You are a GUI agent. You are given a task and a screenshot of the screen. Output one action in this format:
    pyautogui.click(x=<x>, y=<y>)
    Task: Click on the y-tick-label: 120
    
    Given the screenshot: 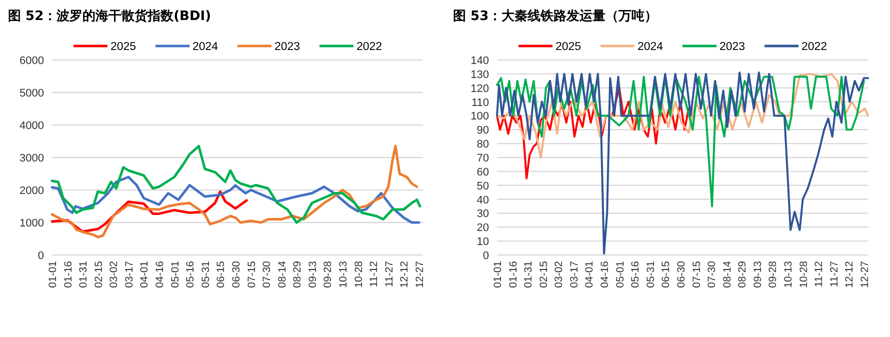 What is the action you would take?
    pyautogui.click(x=479, y=88)
    